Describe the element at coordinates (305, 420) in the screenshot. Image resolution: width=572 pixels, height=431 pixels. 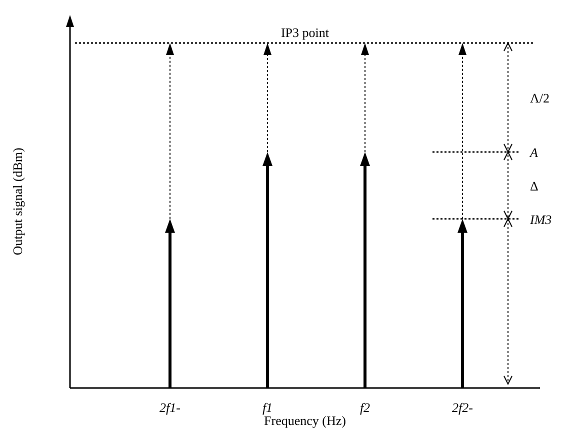
I see `x-axis-title: Frequency (Hz)` at that location.